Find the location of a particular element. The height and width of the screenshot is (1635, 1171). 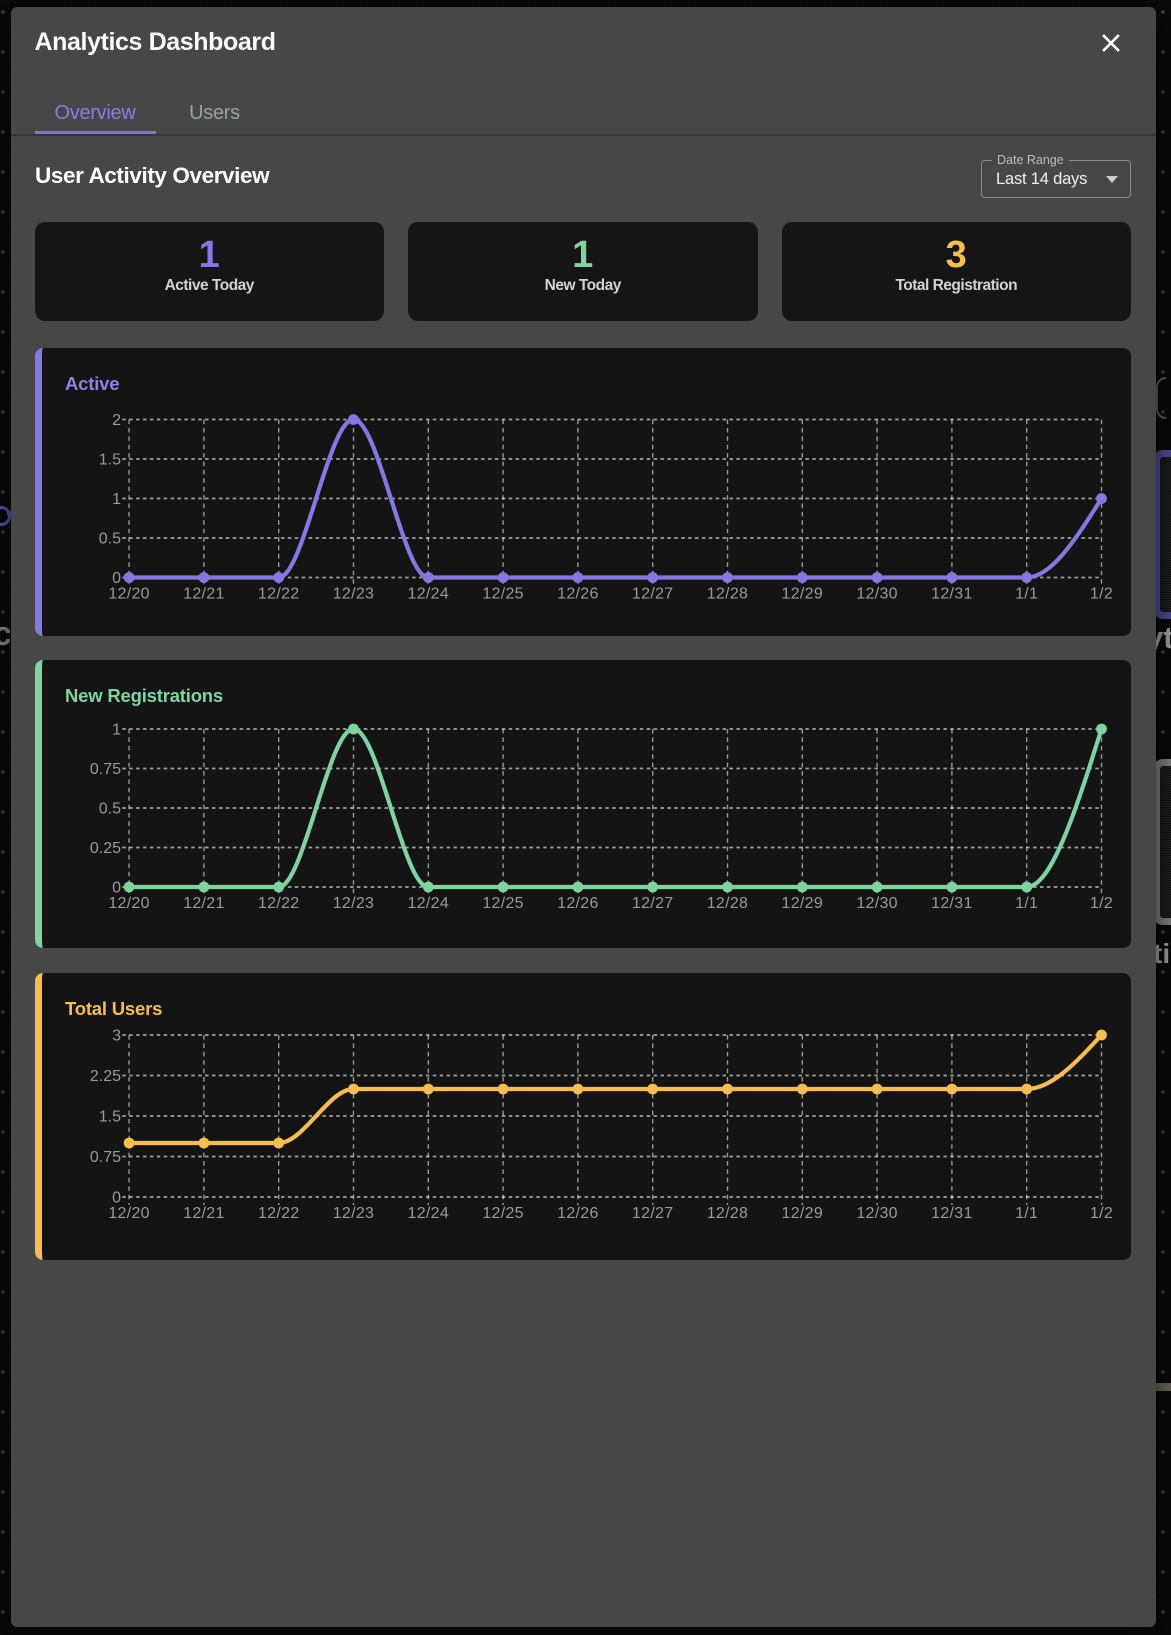

svg-text: 0.25 is located at coordinates (104, 848).